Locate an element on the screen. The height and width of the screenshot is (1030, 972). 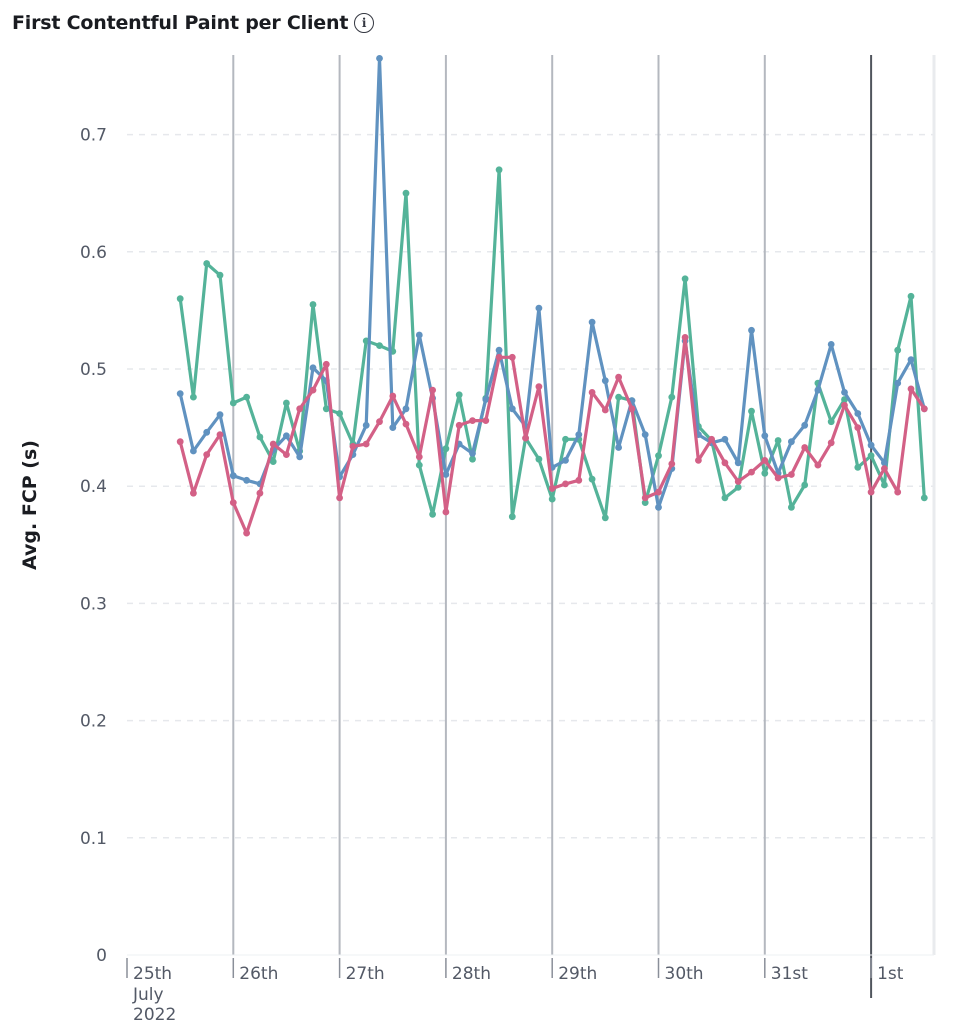
x-tick-sublabel: 2022 is located at coordinates (154, 1015).